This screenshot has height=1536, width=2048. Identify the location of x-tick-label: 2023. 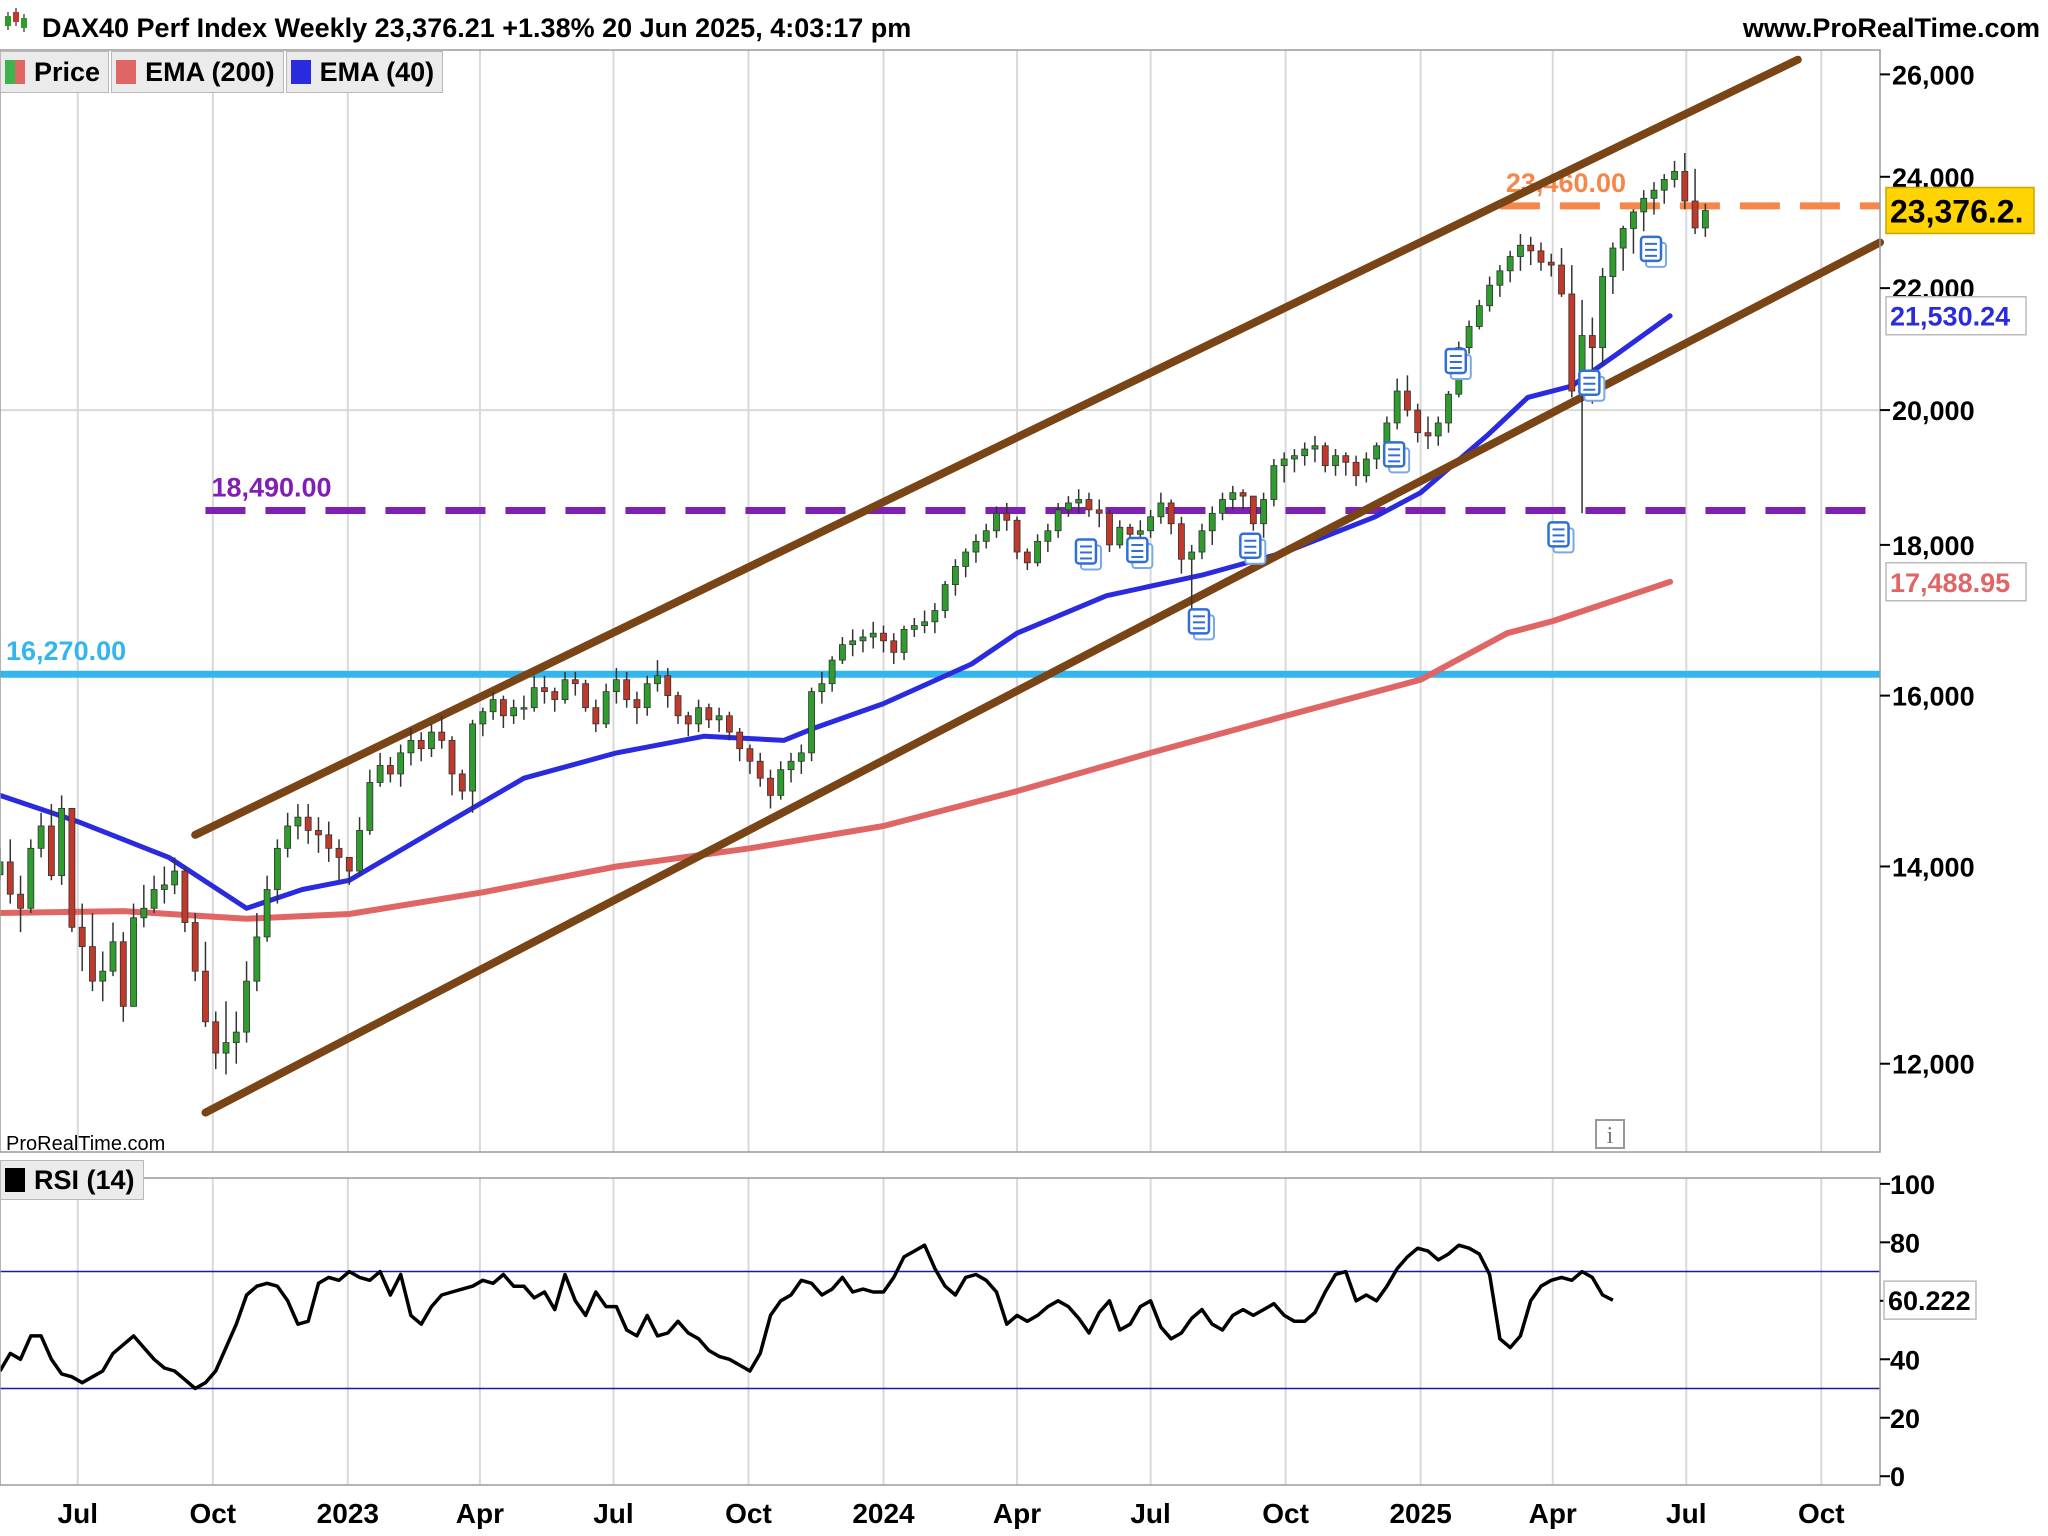
(348, 1513).